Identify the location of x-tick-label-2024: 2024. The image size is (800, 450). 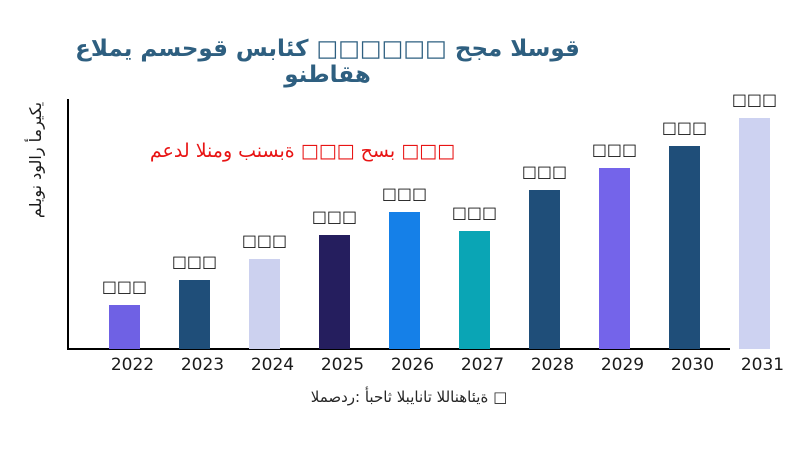
(272, 365).